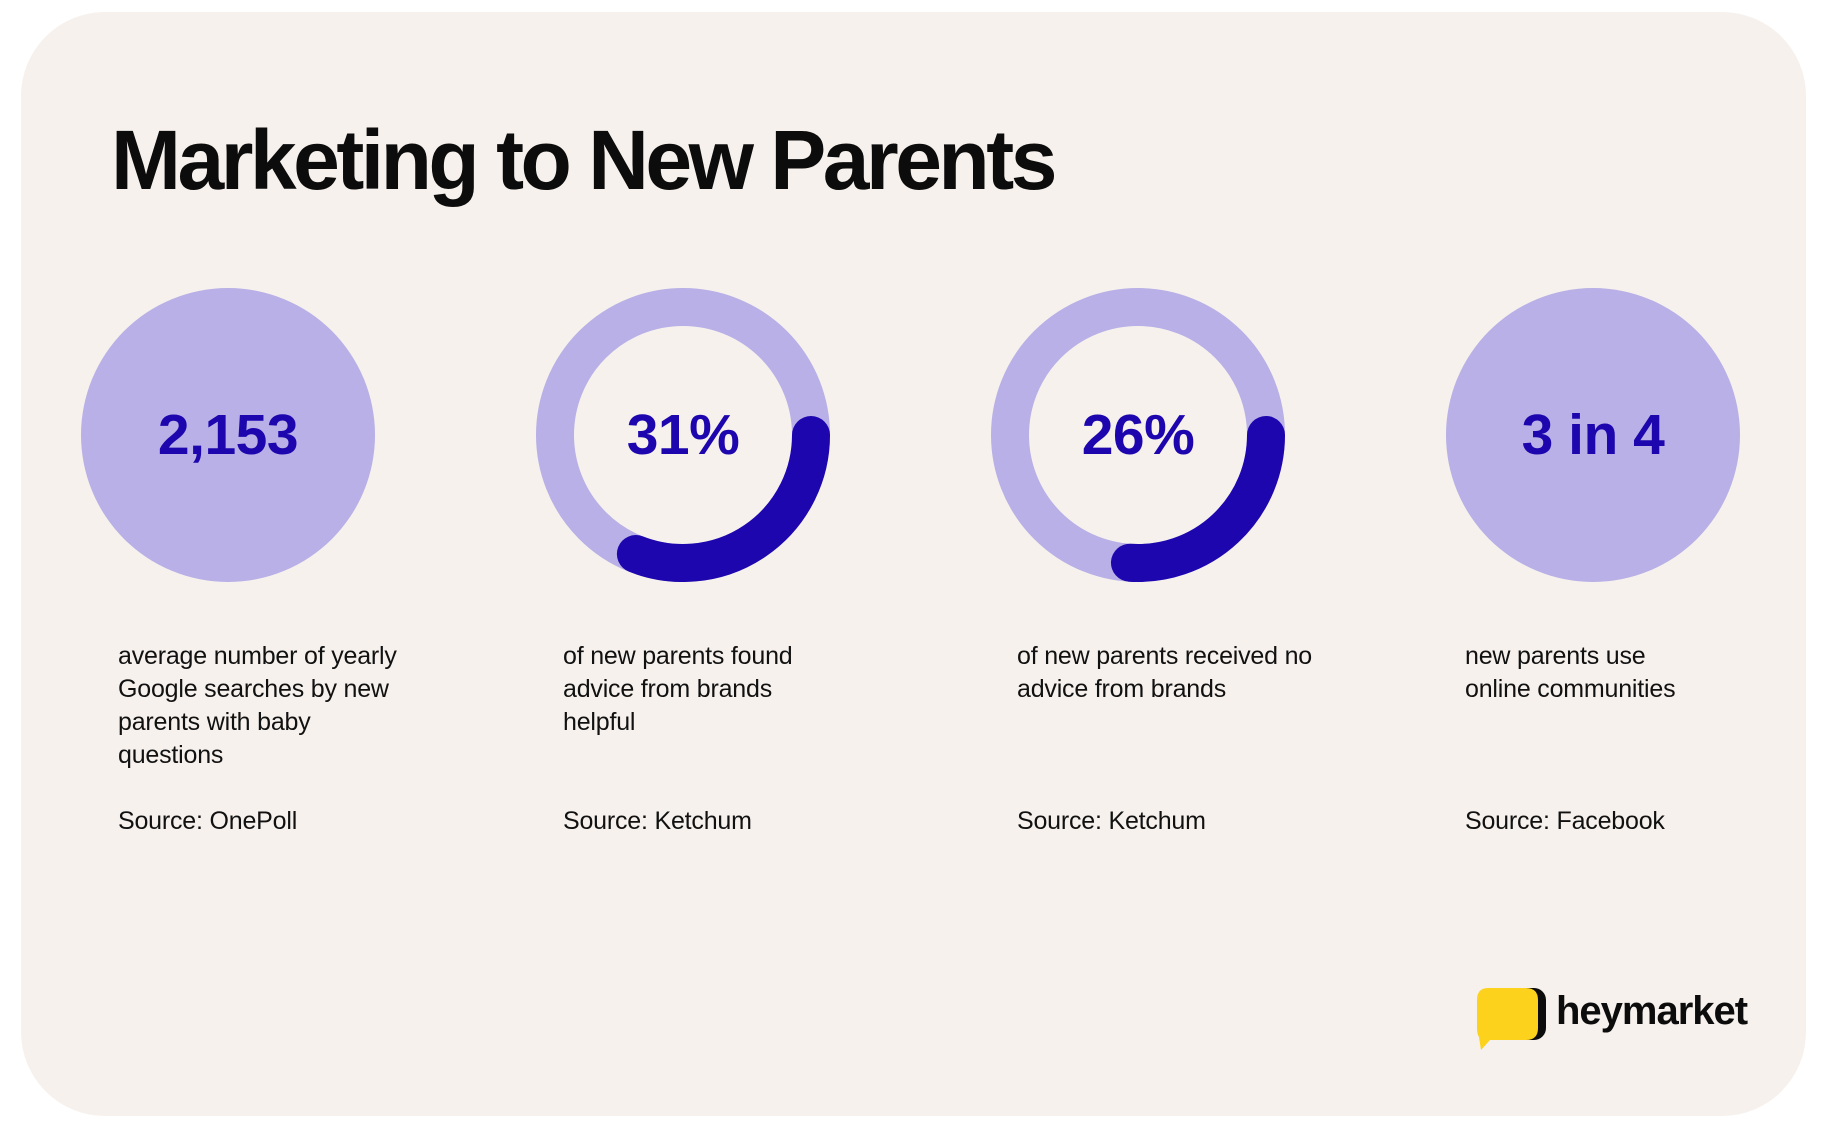  I want to click on stat-value-1: 2,153, so click(228, 435).